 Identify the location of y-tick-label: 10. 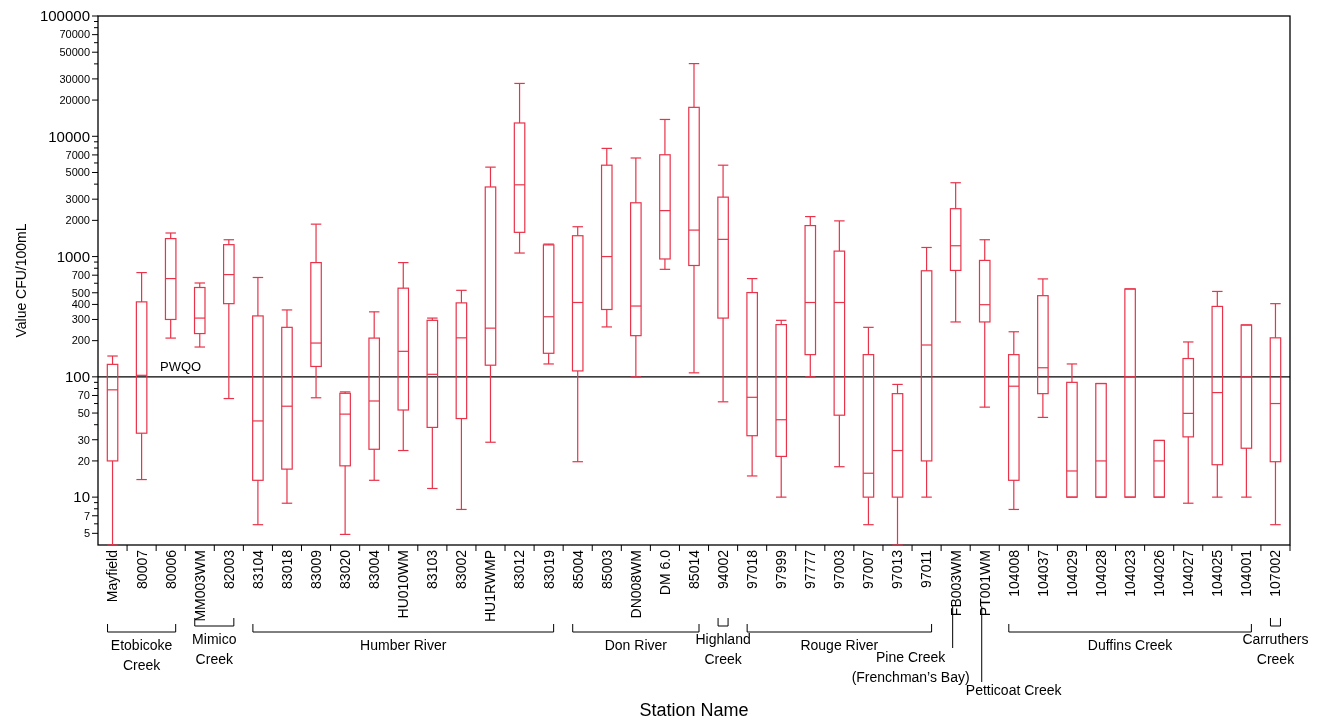
(81, 497).